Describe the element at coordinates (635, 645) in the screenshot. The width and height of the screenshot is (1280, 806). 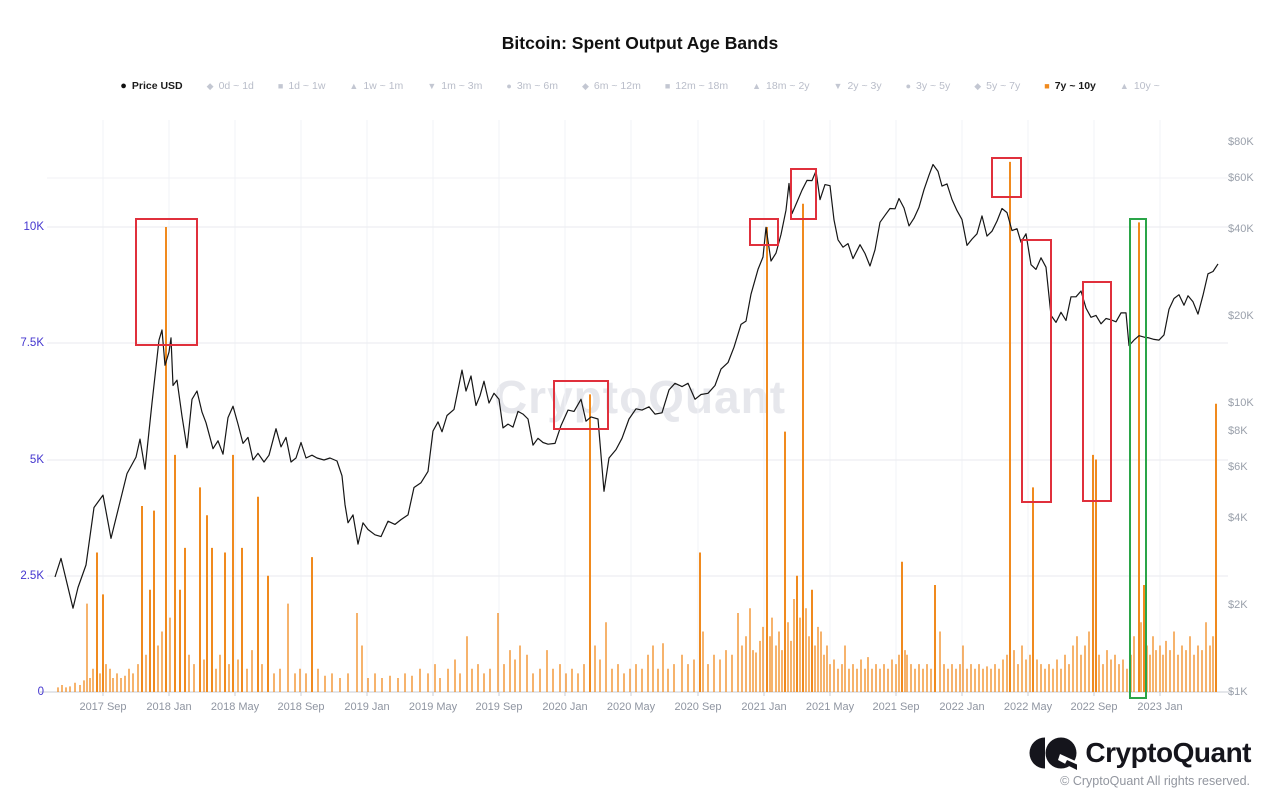
I see `spent-output-bars-small` at that location.